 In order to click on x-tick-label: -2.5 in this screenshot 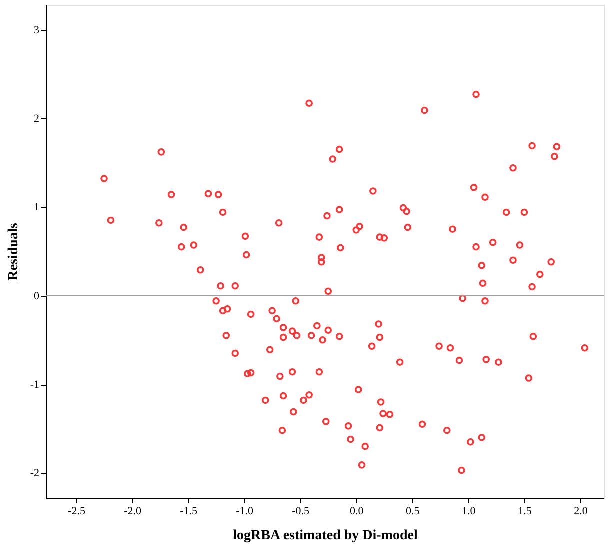, I will do `click(77, 512)`.